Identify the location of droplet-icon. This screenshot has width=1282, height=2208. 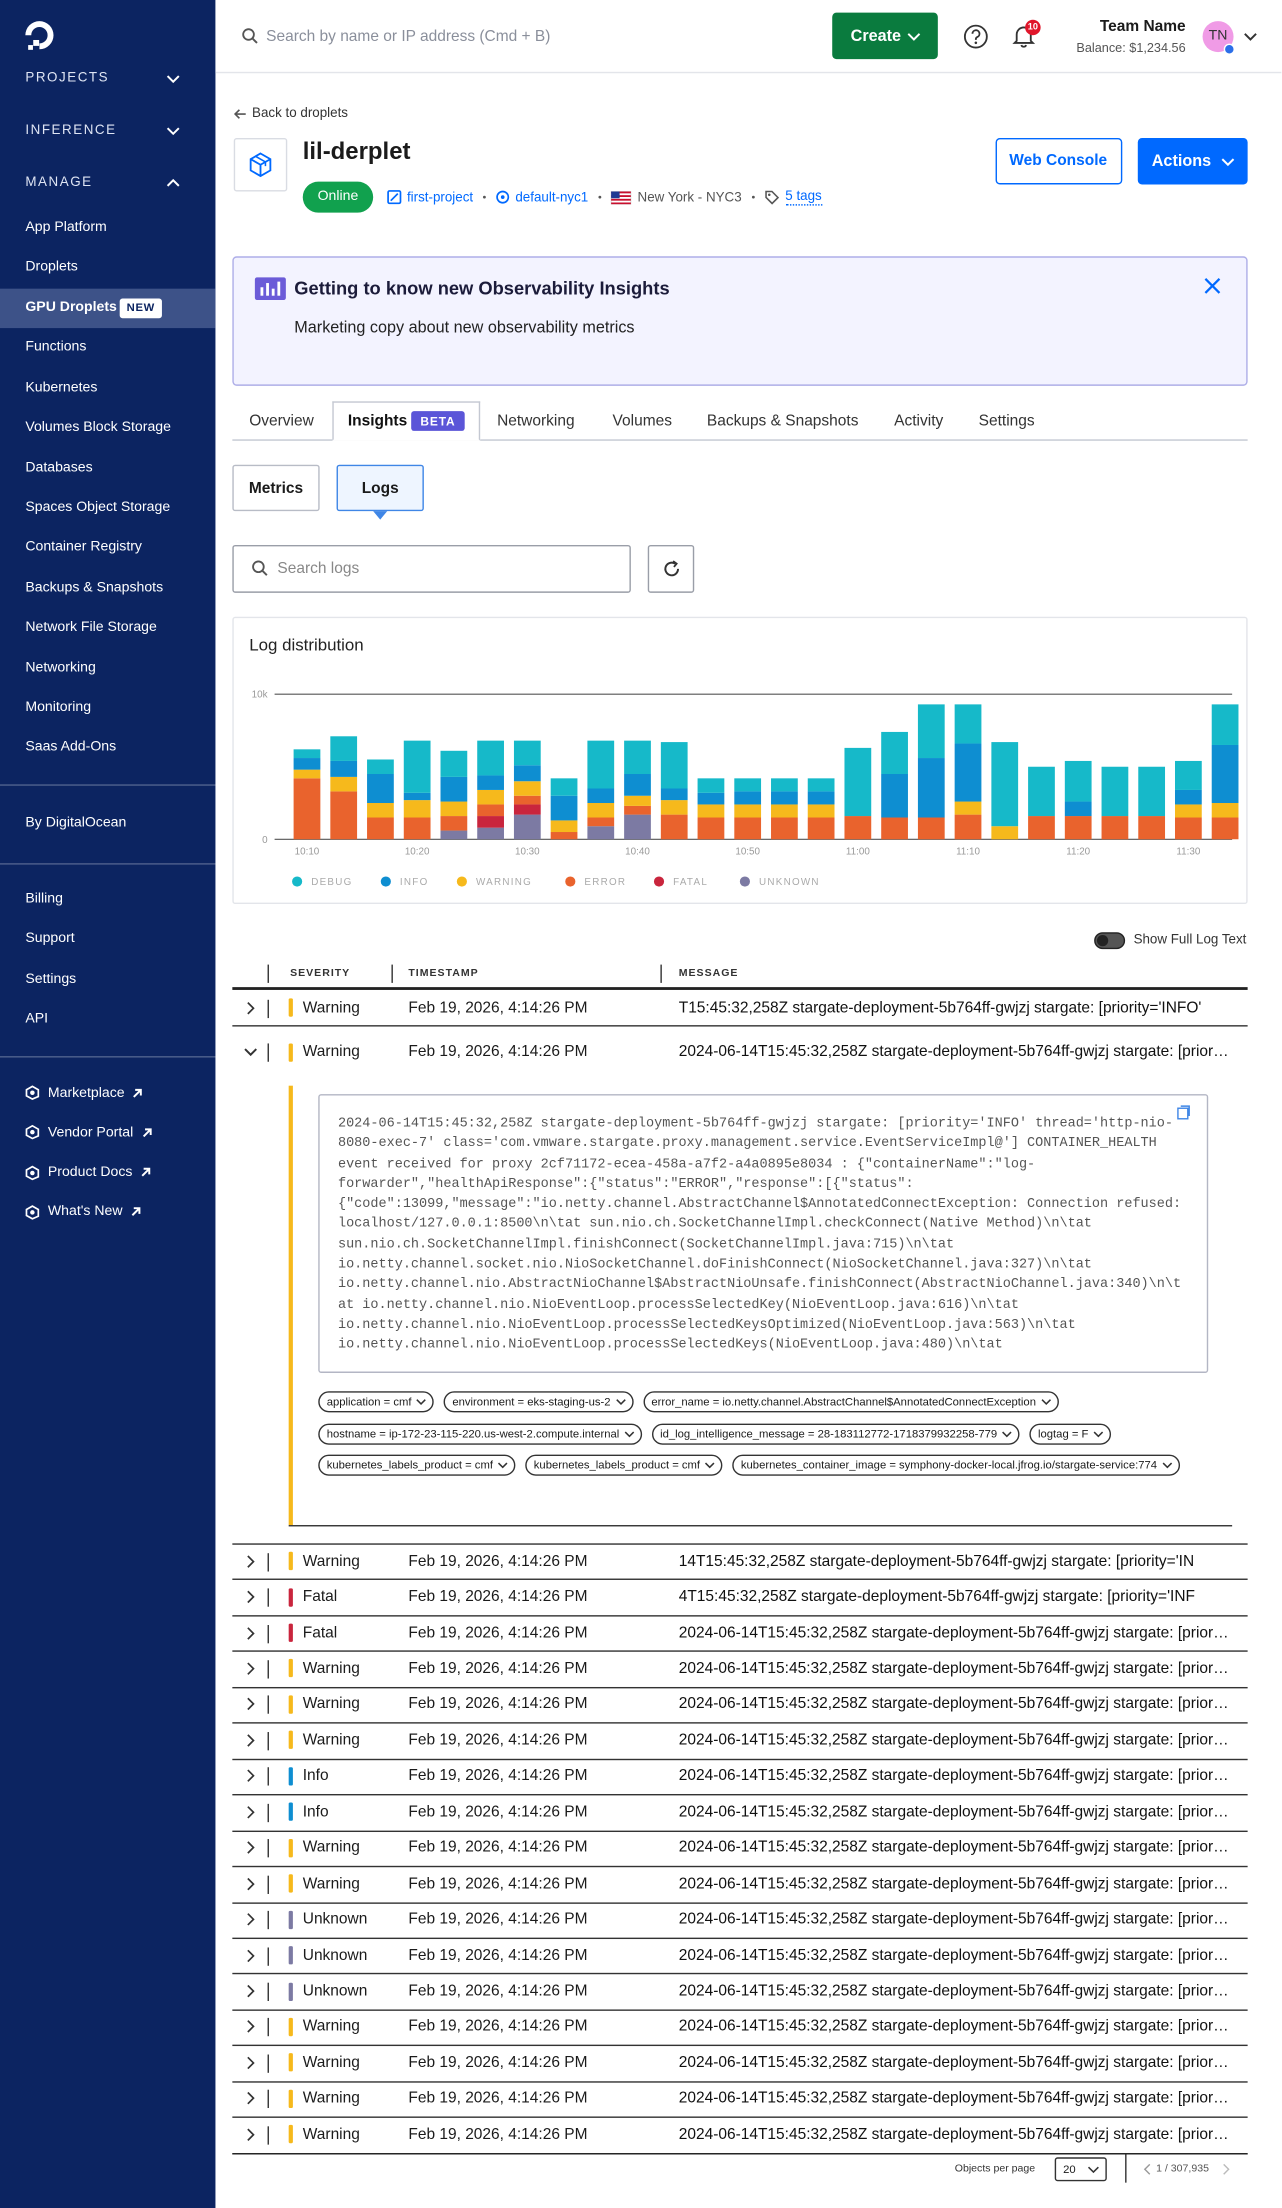
(260, 165).